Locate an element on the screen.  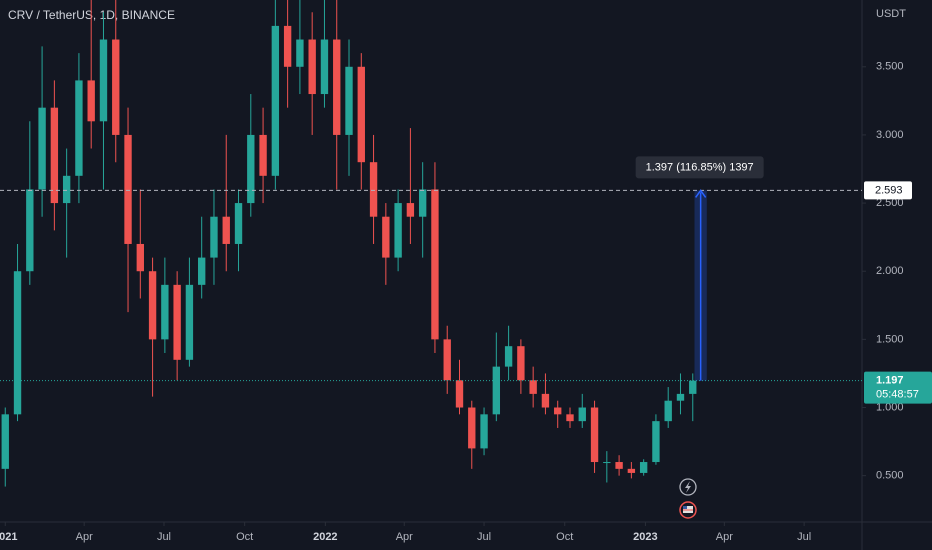
current-price-label: 1.197 is located at coordinates (890, 381).